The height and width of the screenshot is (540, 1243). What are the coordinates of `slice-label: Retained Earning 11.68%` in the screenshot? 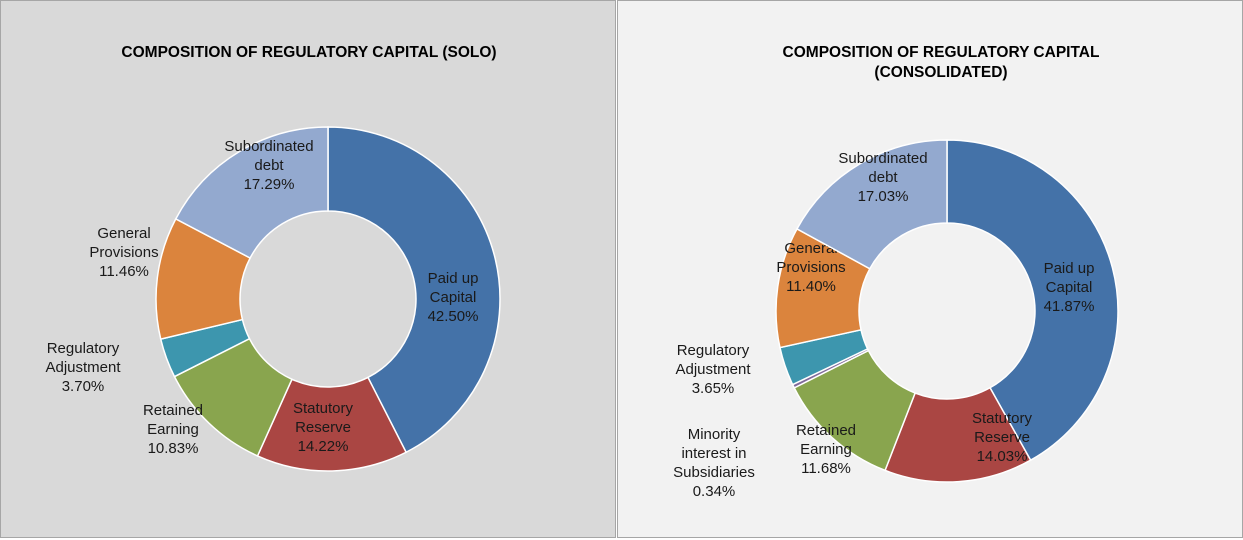 It's located at (826, 449).